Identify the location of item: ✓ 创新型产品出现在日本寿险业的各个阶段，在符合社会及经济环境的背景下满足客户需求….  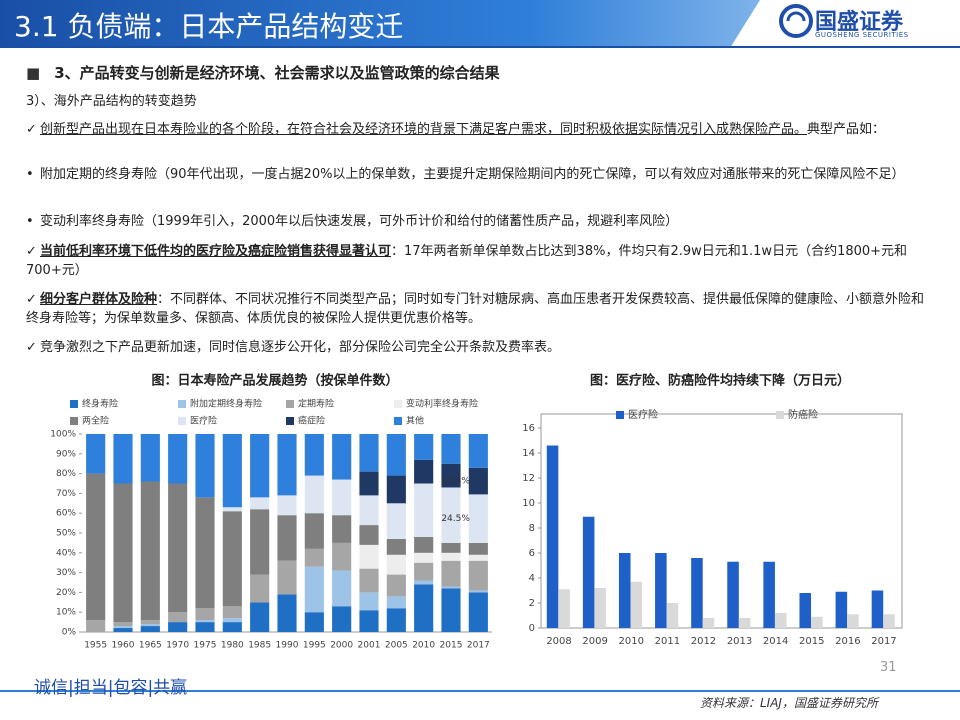
(476, 129).